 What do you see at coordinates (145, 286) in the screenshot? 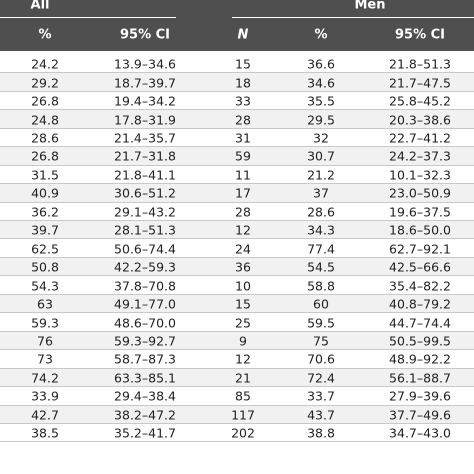
I see `table-cell: 37.8–70.8` at bounding box center [145, 286].